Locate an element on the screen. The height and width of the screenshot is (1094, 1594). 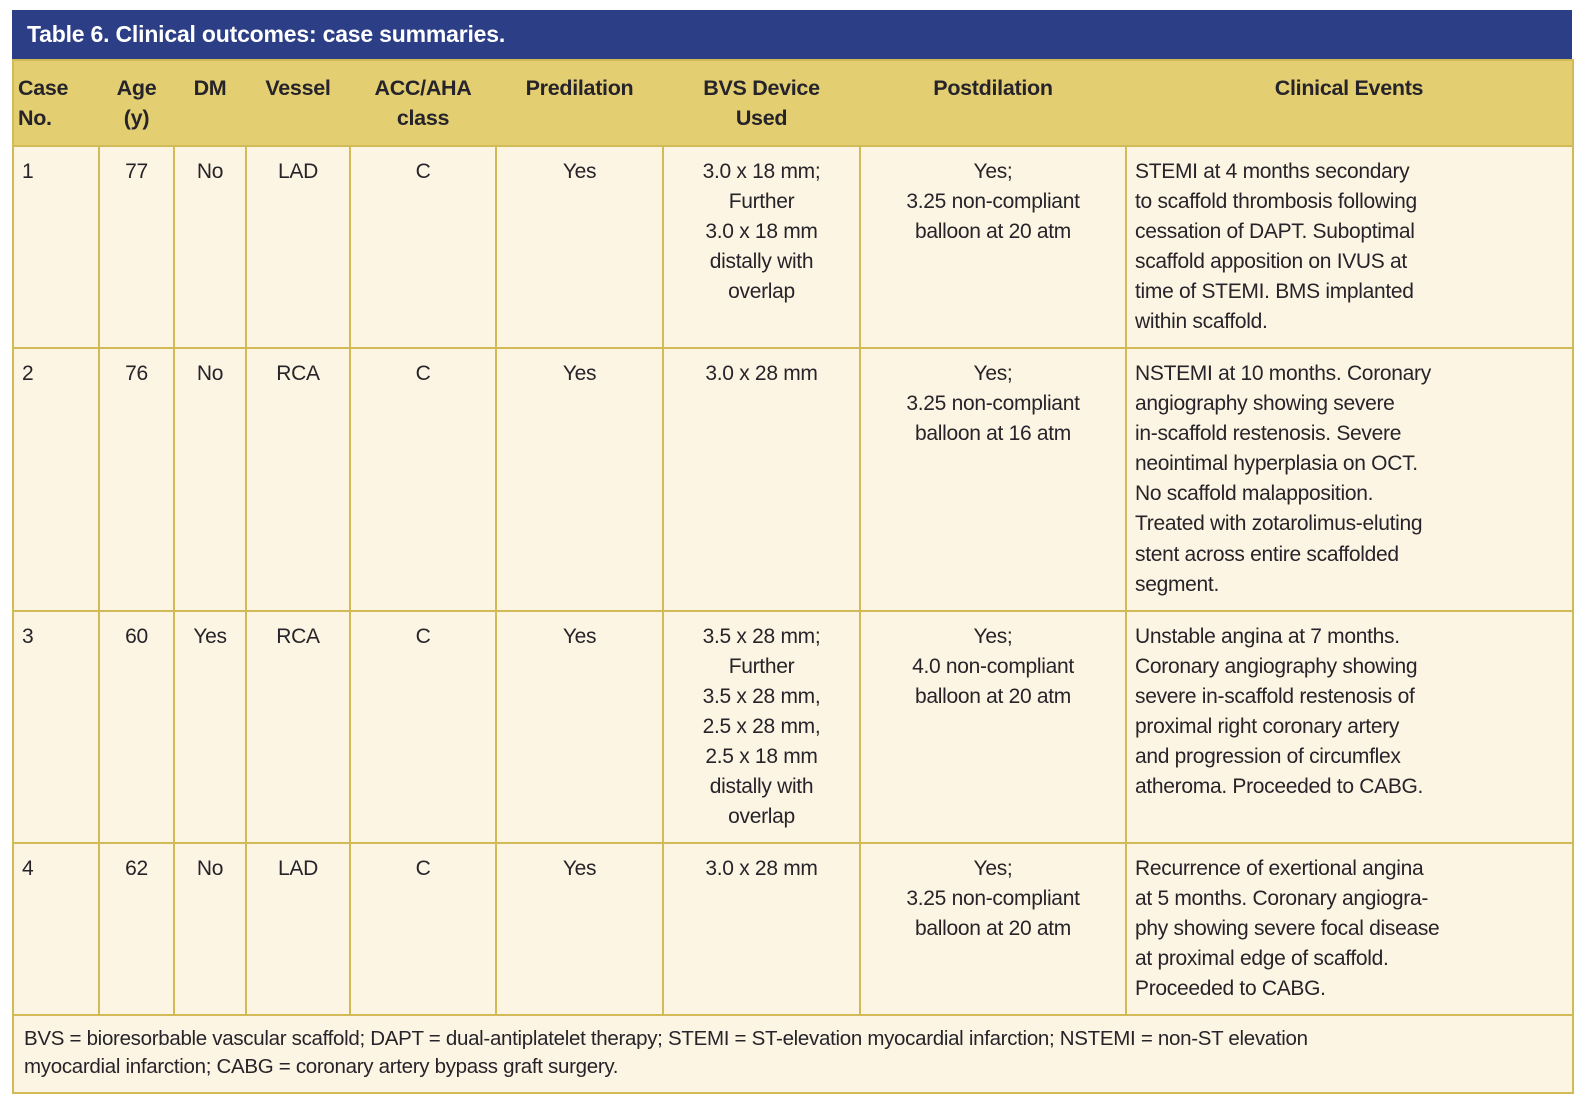
cell-postdilation: Yes; 4.0 non-compliant balloon at 20 atm is located at coordinates (993, 726).